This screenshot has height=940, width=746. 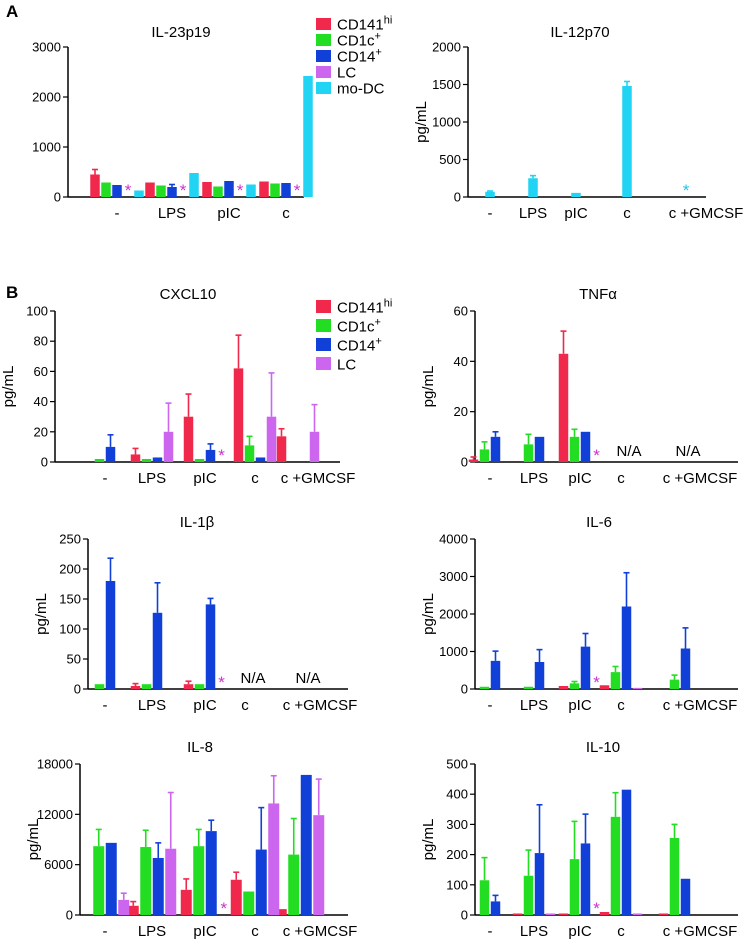 I want to click on chart-title: CXCL10, so click(x=188, y=294).